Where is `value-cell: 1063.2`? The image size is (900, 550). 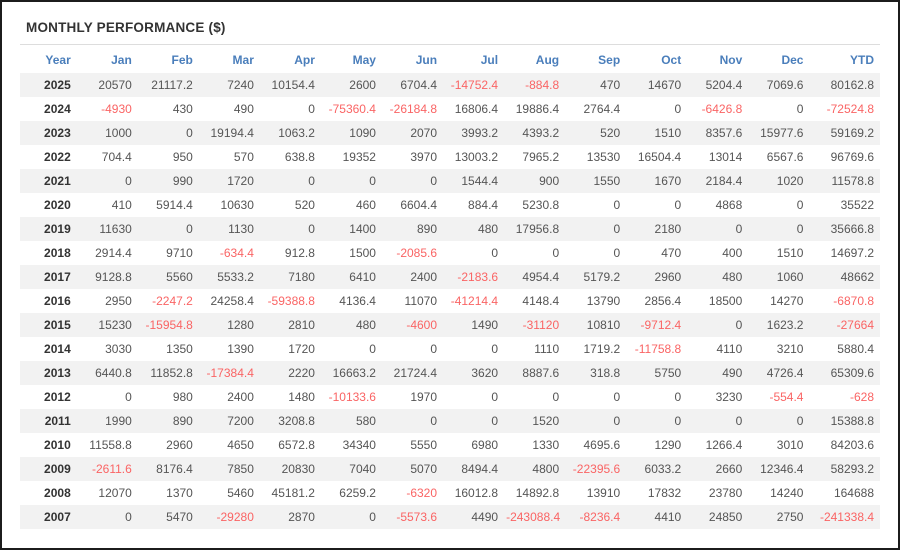 value-cell: 1063.2 is located at coordinates (296, 133).